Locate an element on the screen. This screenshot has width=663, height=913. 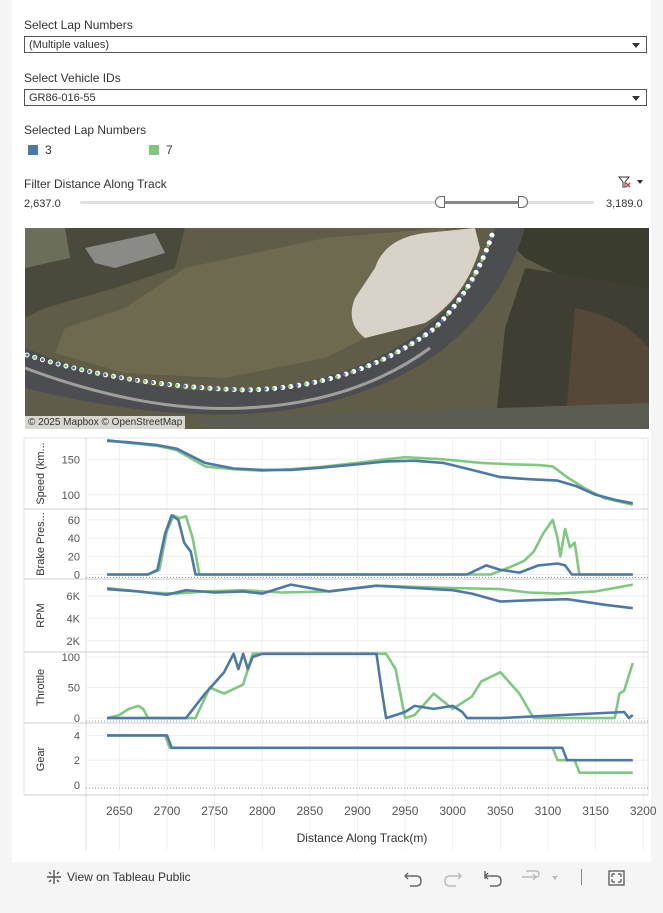
track-trace-points is located at coordinates (260, 311).